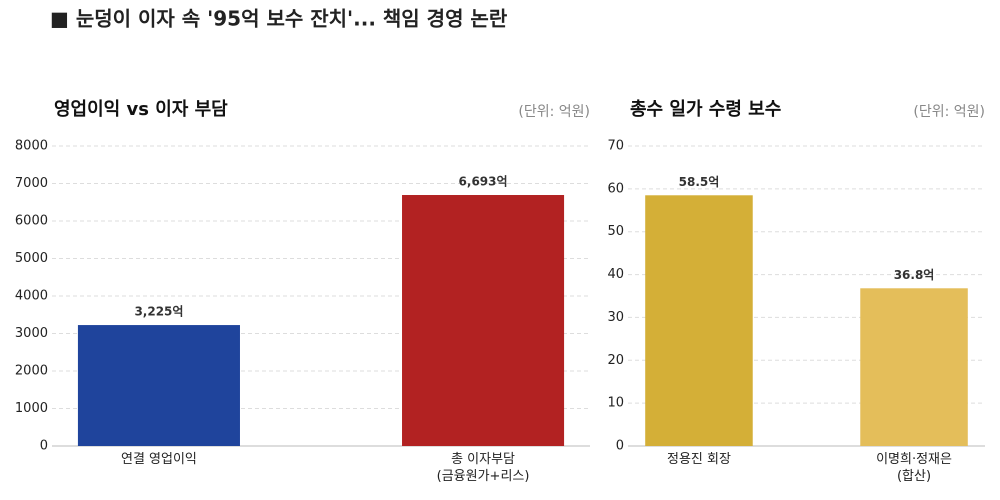 The width and height of the screenshot is (1000, 500). What do you see at coordinates (705, 109) in the screenshot?
I see `chart-title: 총수 일가 수령 보수` at bounding box center [705, 109].